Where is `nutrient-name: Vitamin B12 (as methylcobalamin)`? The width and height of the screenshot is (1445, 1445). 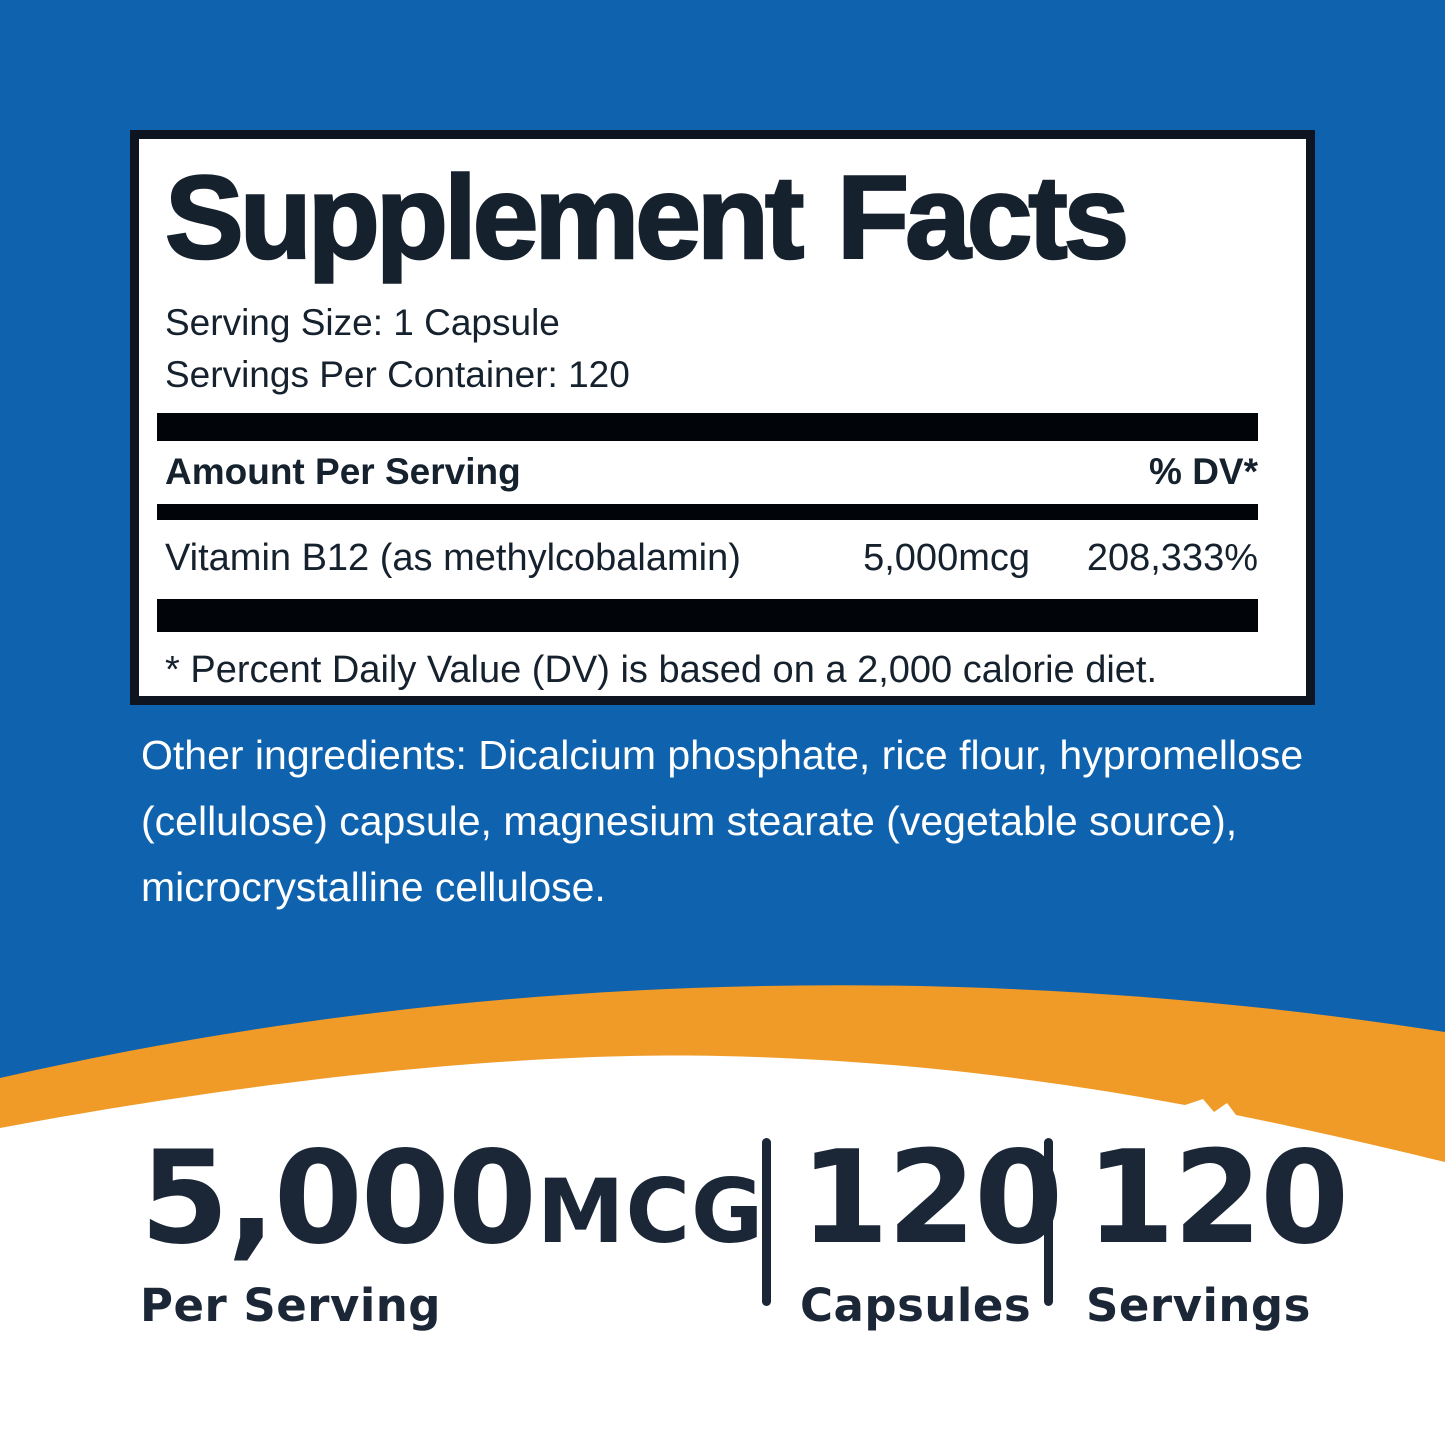
nutrient-name: Vitamin B12 (as methylcobalamin) is located at coordinates (453, 558).